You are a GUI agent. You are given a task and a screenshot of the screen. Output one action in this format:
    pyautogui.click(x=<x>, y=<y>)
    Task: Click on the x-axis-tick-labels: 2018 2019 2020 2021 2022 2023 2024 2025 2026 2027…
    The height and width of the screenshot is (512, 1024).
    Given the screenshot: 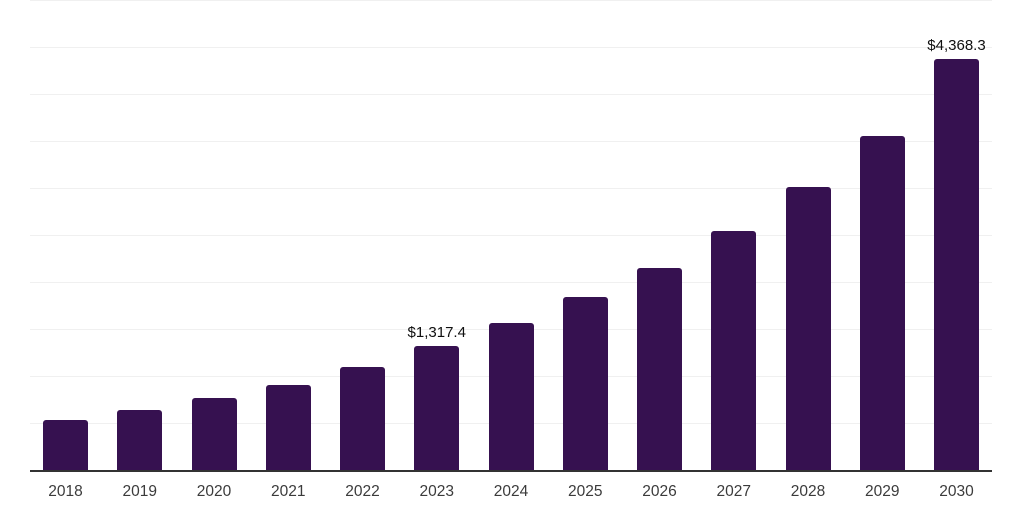 What is the action you would take?
    pyautogui.click(x=511, y=492)
    